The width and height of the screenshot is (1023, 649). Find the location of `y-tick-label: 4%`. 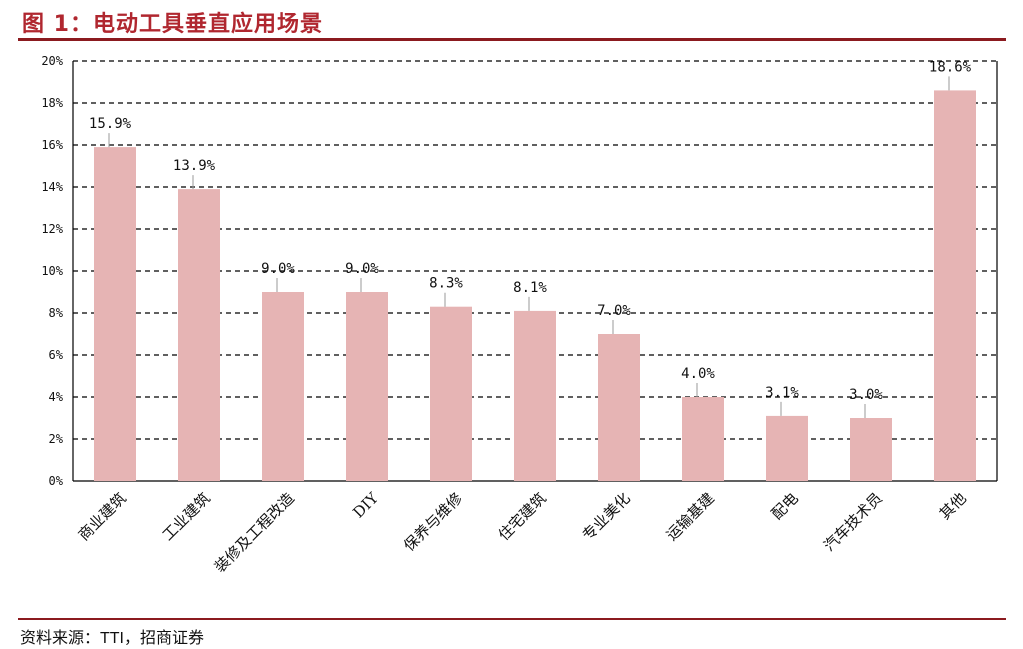

y-tick-label: 4% is located at coordinates (56, 397).